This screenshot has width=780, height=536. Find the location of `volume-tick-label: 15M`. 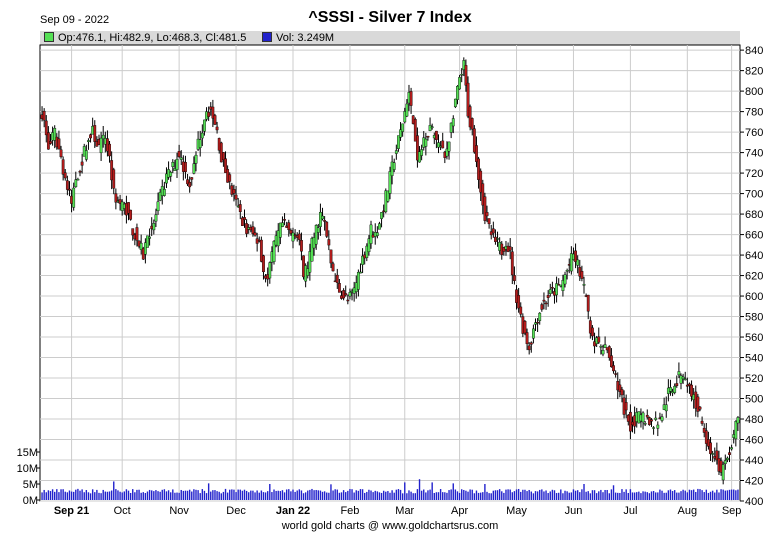

volume-tick-label: 15M is located at coordinates (27, 453).